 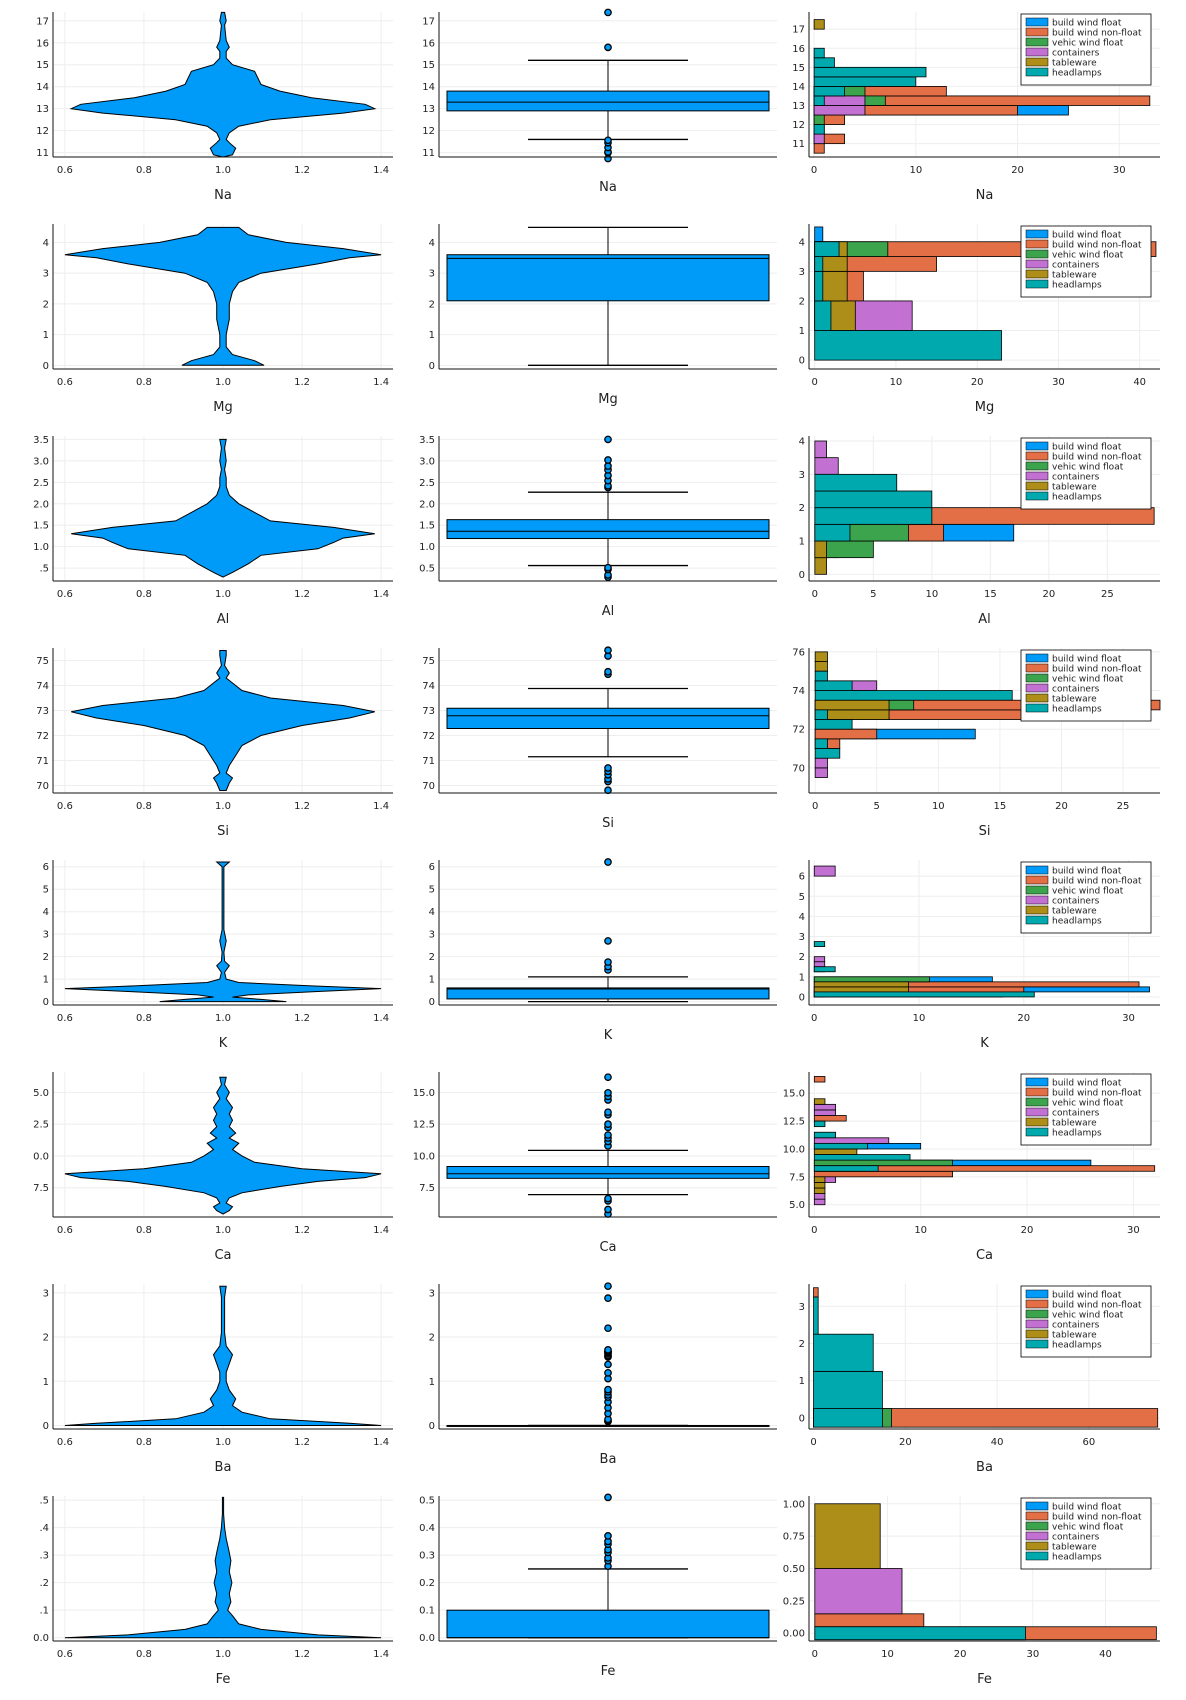 What do you see at coordinates (44, 1501) in the screenshot?
I see `y-tick-label: .5` at bounding box center [44, 1501].